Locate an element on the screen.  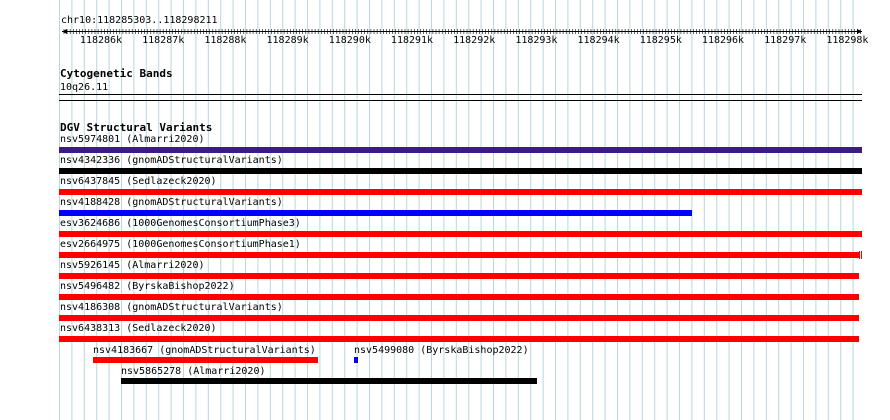
cytoband-track-line-top is located at coordinates (460, 94).